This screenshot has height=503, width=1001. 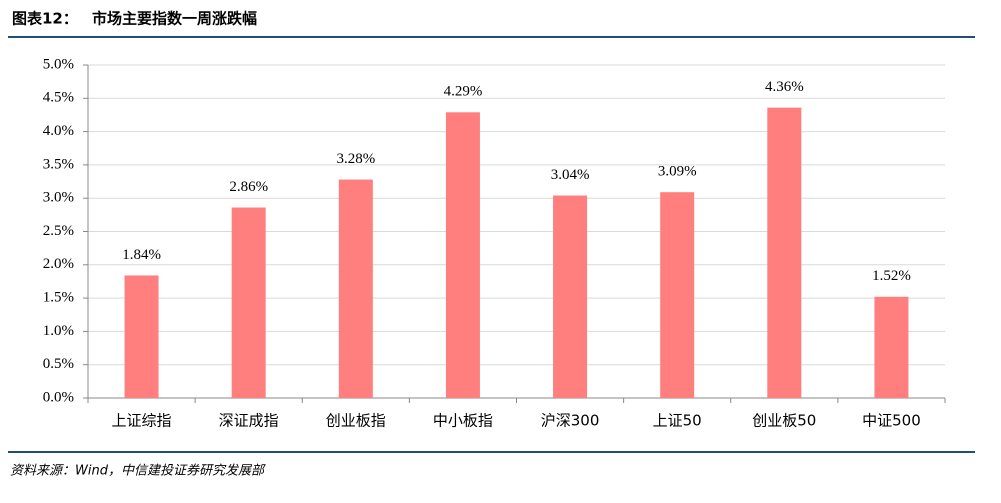 I want to click on y-tick-label: 2.0%, so click(x=58, y=264).